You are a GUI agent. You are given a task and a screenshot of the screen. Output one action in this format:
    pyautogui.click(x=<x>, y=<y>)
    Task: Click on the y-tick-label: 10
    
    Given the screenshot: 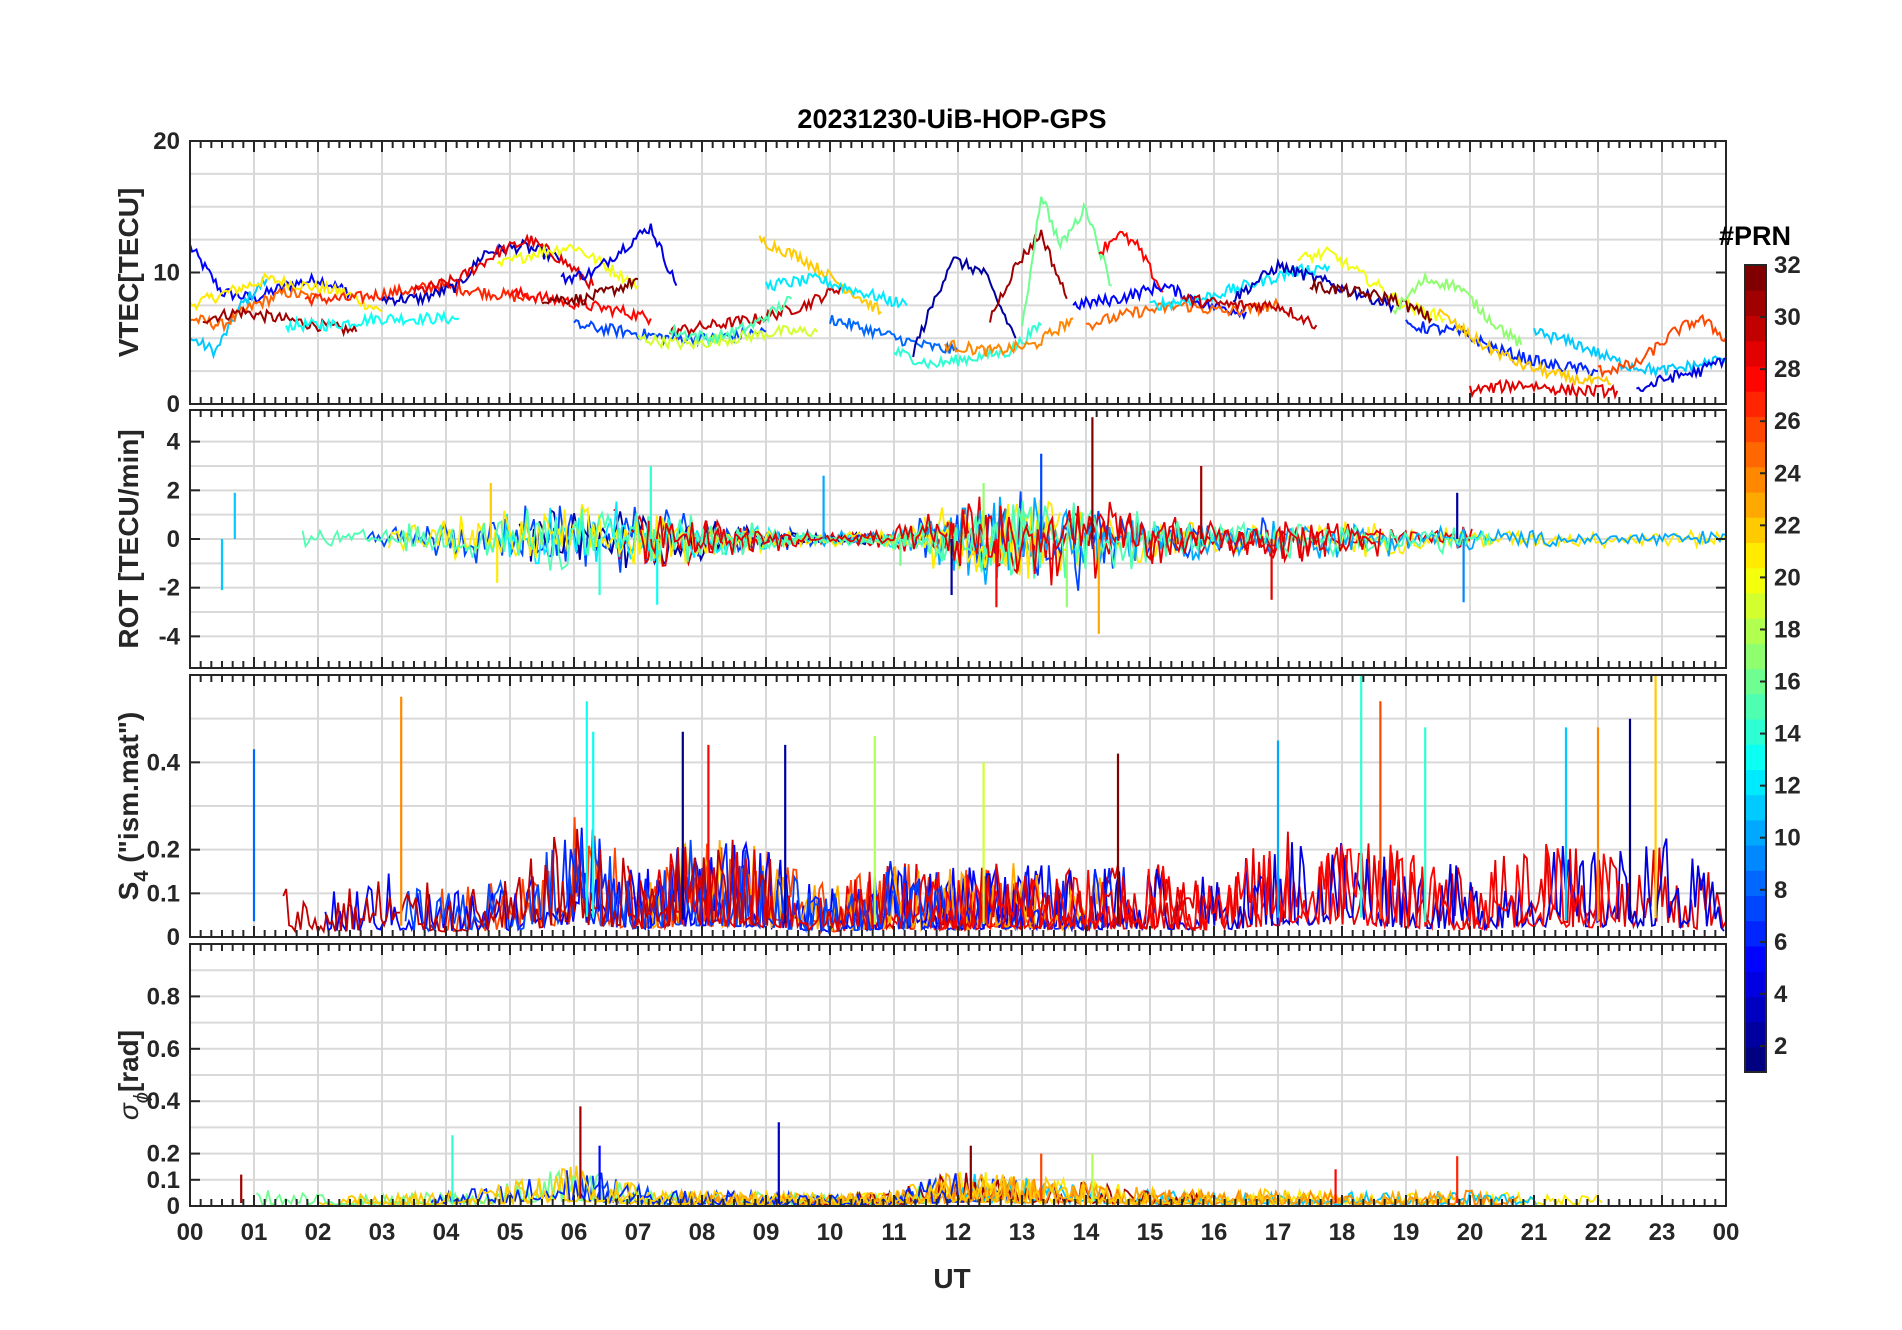 What is the action you would take?
    pyautogui.click(x=166, y=273)
    